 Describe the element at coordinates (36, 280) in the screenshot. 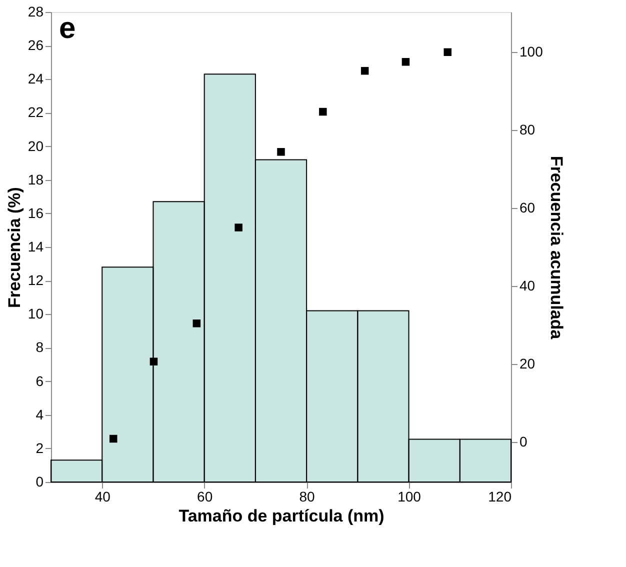

I see `y-tick-label: 12` at that location.